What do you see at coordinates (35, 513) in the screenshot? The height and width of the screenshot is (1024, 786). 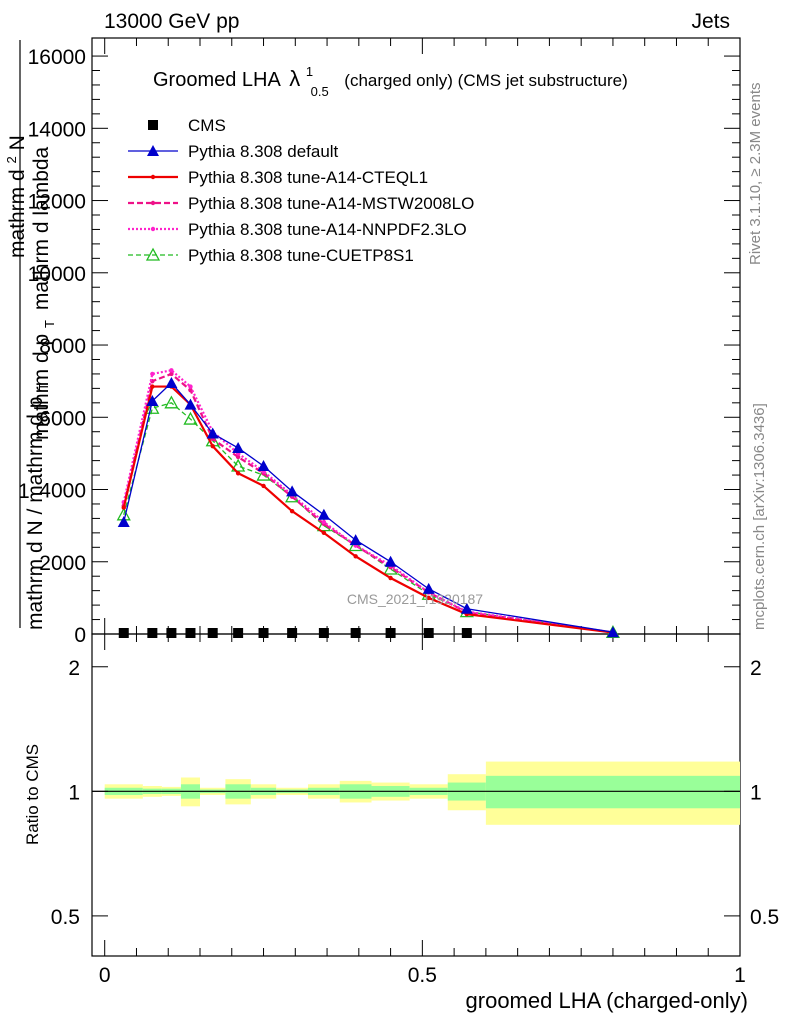 I see `ylabel-denominator-text: mathrm d N / mathrm d p` at bounding box center [35, 513].